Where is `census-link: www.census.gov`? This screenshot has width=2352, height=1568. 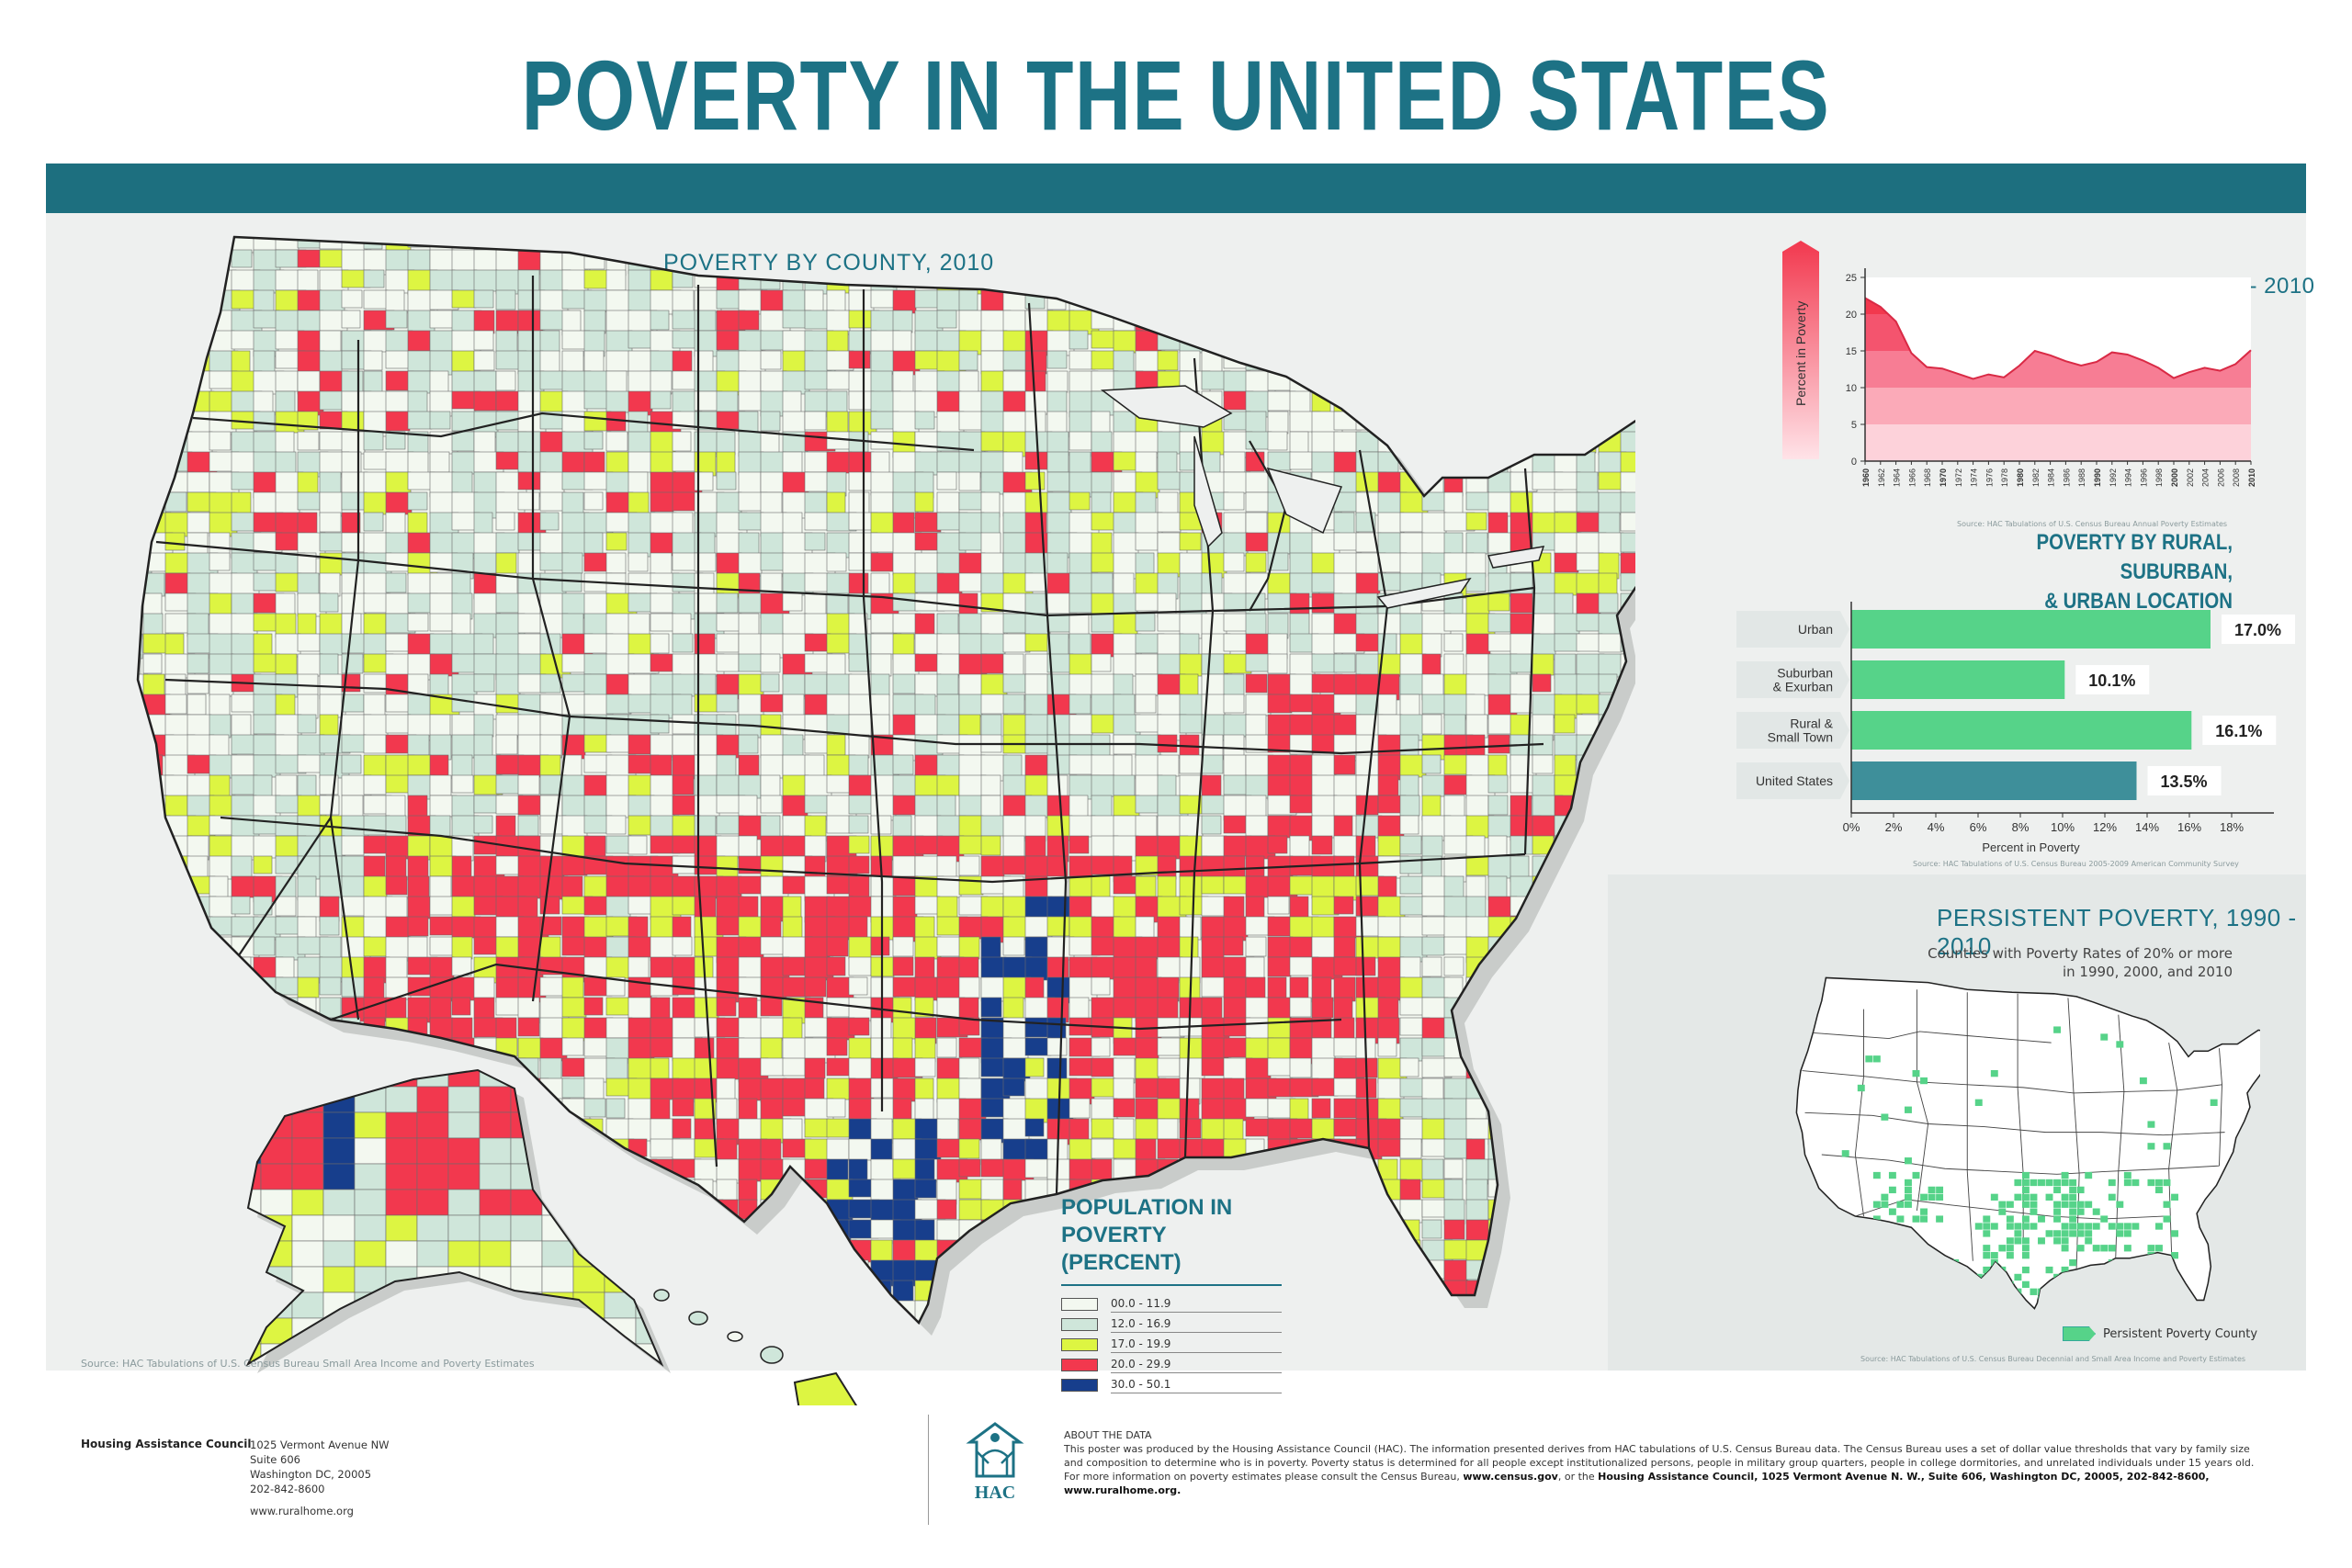 census-link: www.census.gov is located at coordinates (1511, 1477).